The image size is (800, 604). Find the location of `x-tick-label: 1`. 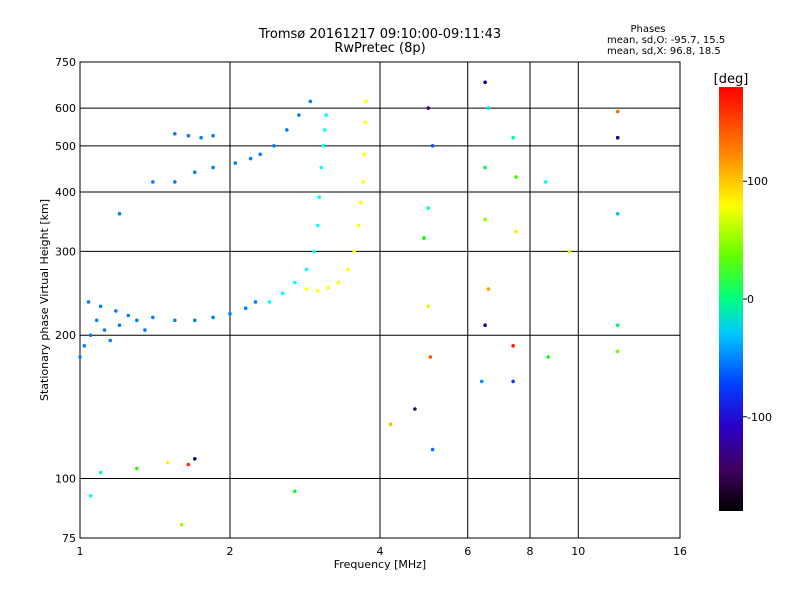

x-tick-label: 1 is located at coordinates (80, 551).